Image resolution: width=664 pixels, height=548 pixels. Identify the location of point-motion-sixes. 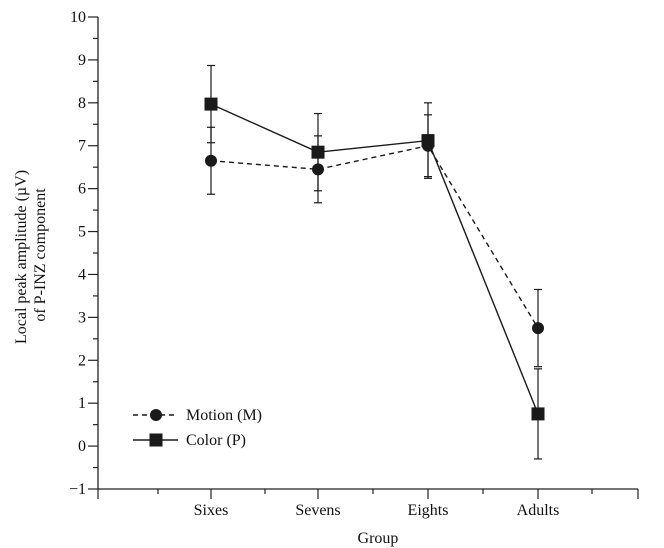
(211, 160).